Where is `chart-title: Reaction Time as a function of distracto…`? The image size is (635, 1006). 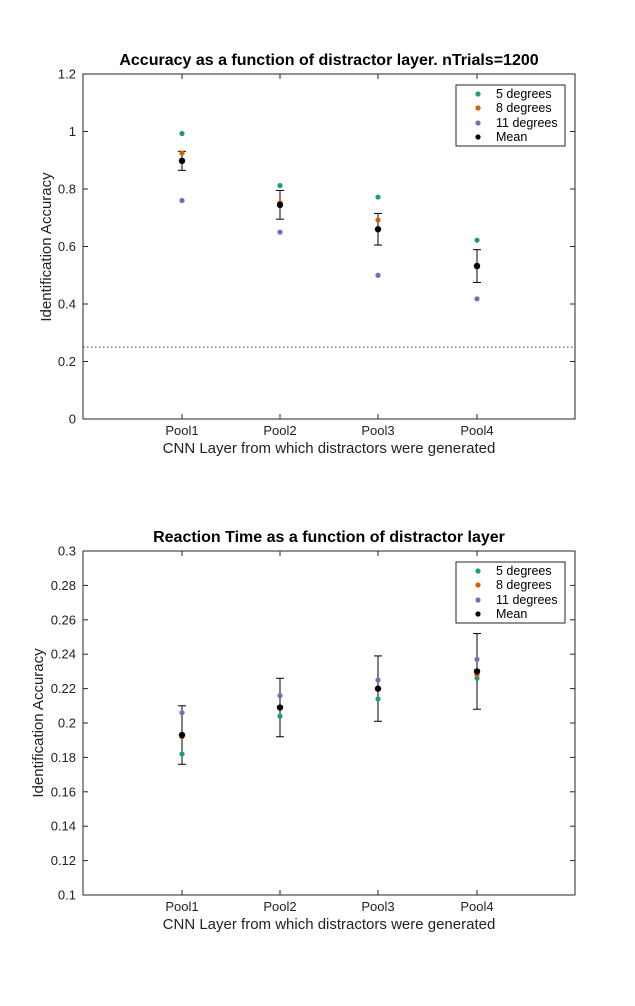 chart-title: Reaction Time as a function of distracto… is located at coordinates (329, 537).